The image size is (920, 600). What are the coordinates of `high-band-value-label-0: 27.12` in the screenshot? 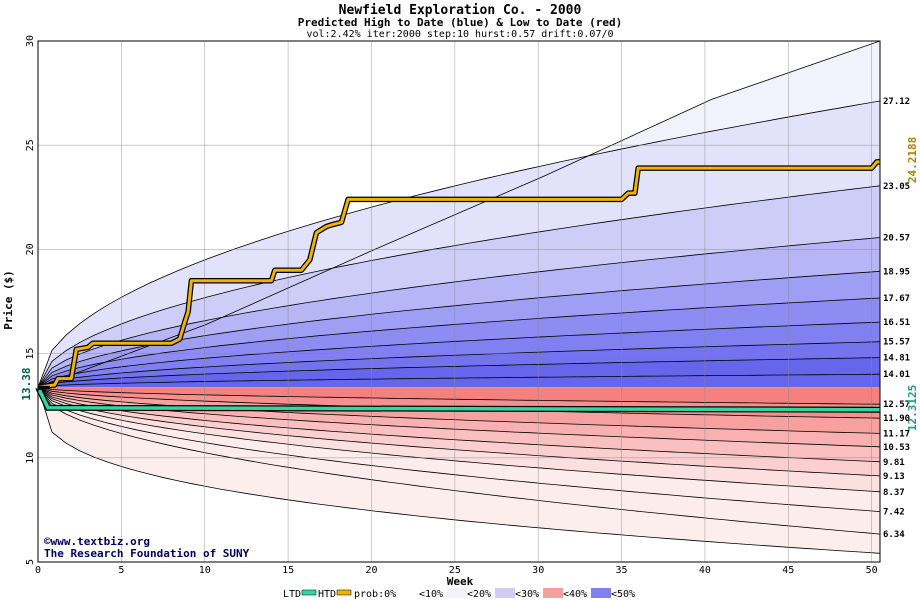 It's located at (896, 102).